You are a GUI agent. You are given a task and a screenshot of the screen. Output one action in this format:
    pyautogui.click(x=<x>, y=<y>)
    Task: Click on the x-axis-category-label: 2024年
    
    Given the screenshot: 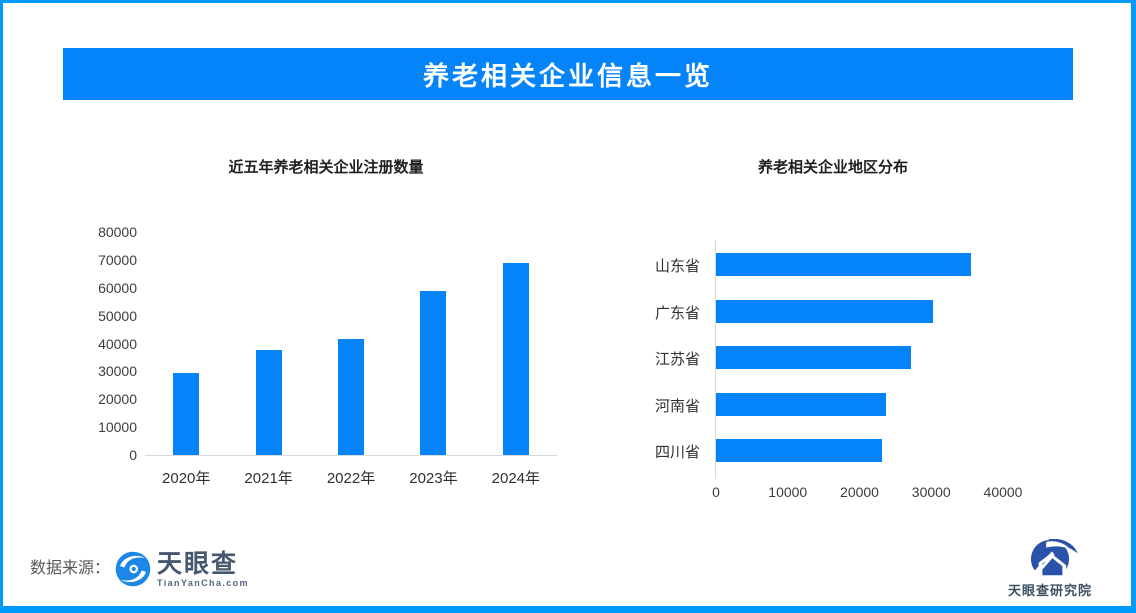 What is the action you would take?
    pyautogui.click(x=516, y=478)
    